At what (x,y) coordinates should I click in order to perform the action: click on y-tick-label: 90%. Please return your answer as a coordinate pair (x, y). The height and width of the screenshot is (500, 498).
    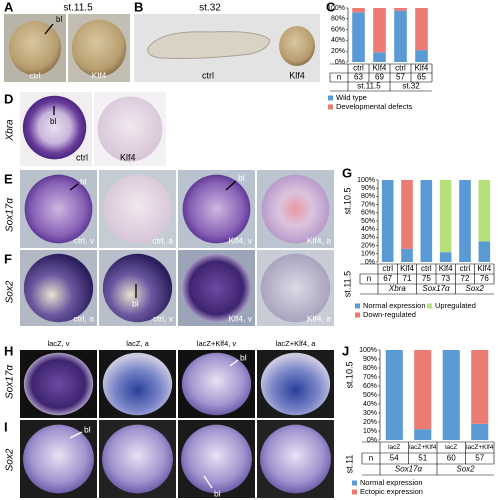
    Looking at the image, I should click on (370, 359).